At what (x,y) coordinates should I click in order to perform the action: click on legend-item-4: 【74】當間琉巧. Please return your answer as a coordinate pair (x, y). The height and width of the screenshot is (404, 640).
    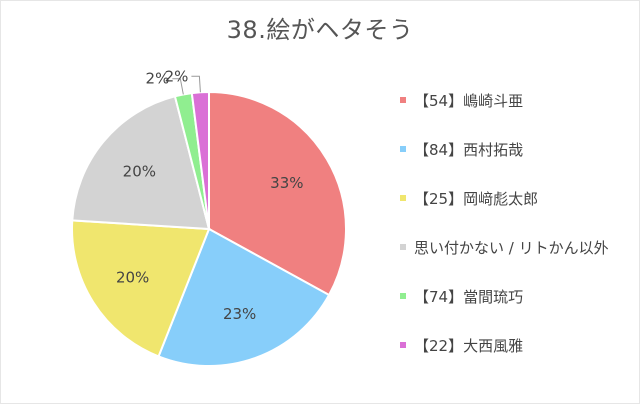
    Looking at the image, I should click on (461, 296).